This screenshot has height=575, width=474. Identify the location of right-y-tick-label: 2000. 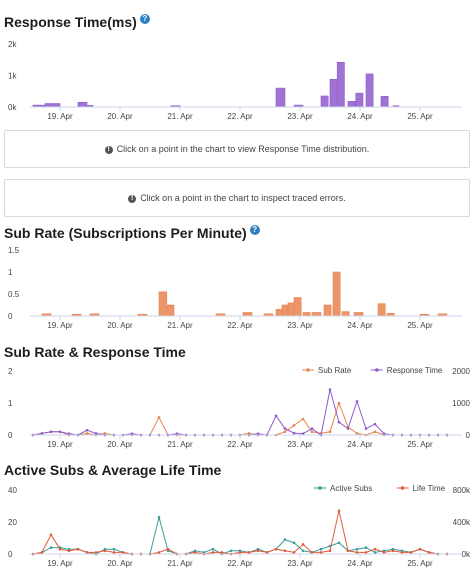
(461, 371).